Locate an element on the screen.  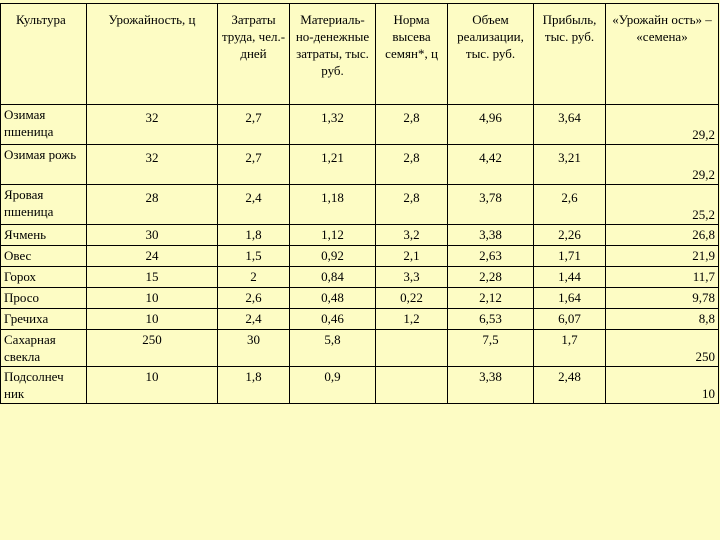
cell-profit: 1,71 is located at coordinates (569, 256).